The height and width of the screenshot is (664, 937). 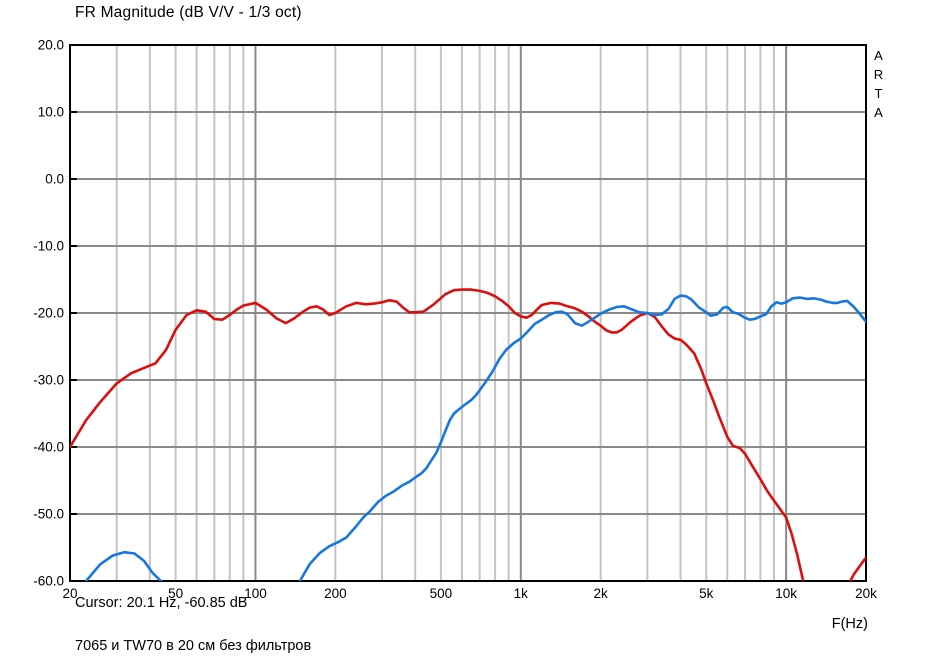 What do you see at coordinates (48, 581) in the screenshot?
I see `y-tick-label: -60.0` at bounding box center [48, 581].